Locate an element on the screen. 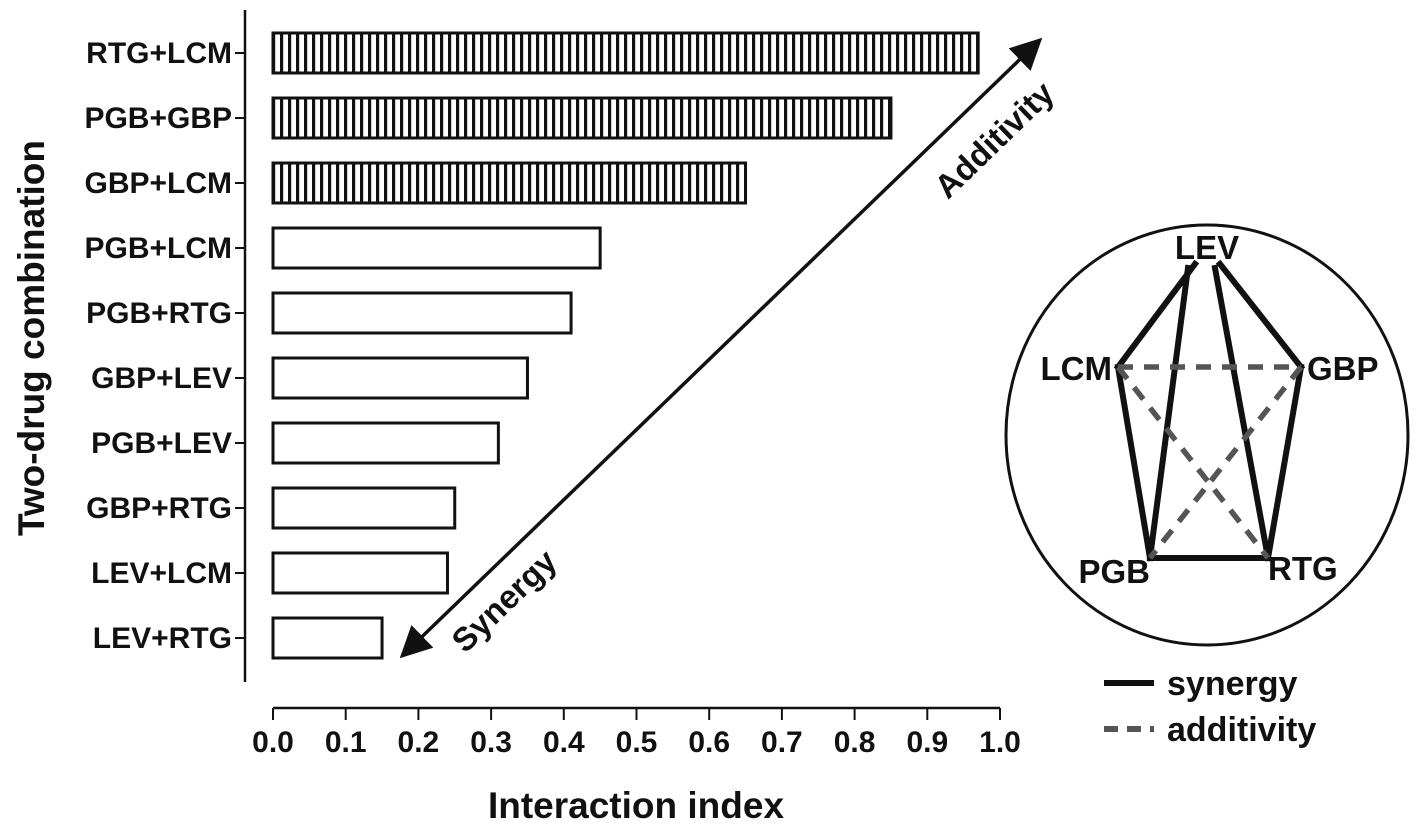 This screenshot has height=824, width=1417. x-tick-label: 0.0 is located at coordinates (273, 742).